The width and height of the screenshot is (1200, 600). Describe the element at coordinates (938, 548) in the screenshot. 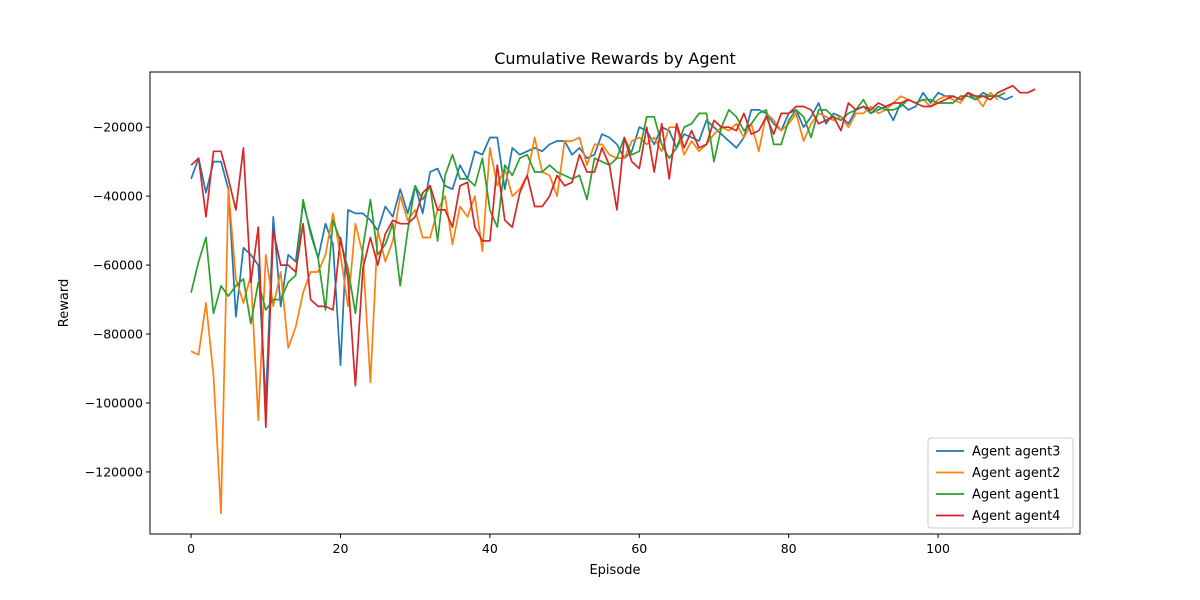

I see `x-tick-label: 100` at that location.